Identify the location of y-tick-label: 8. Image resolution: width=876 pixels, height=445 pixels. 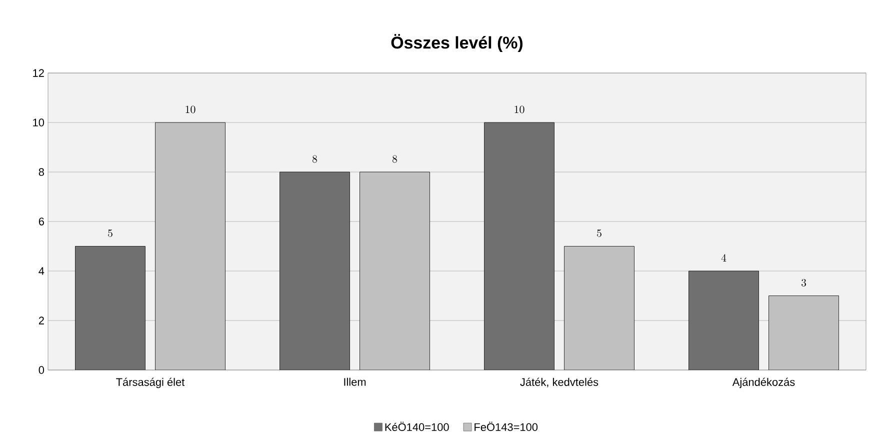
(41, 172).